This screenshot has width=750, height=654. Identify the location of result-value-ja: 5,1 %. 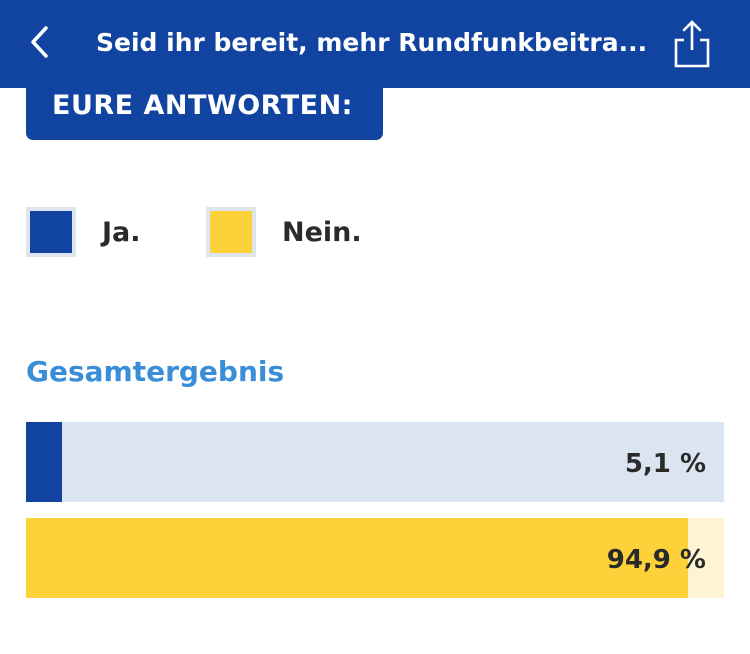
(665, 464).